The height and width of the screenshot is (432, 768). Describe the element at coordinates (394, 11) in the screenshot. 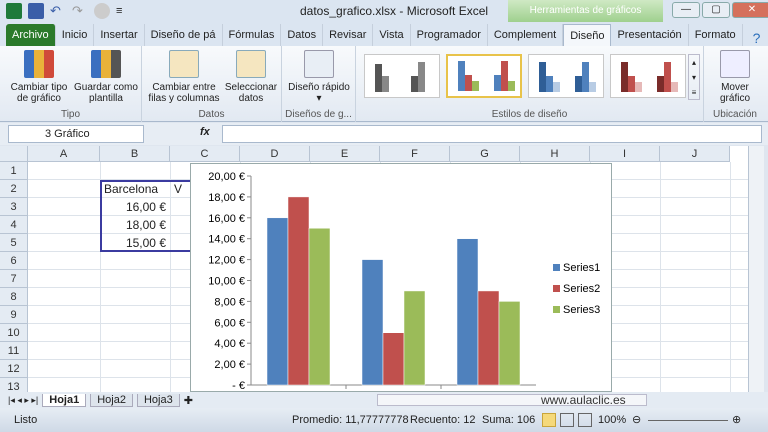

I see `window-title: datos_grafico.xlsx - Microsoft Excel` at that location.